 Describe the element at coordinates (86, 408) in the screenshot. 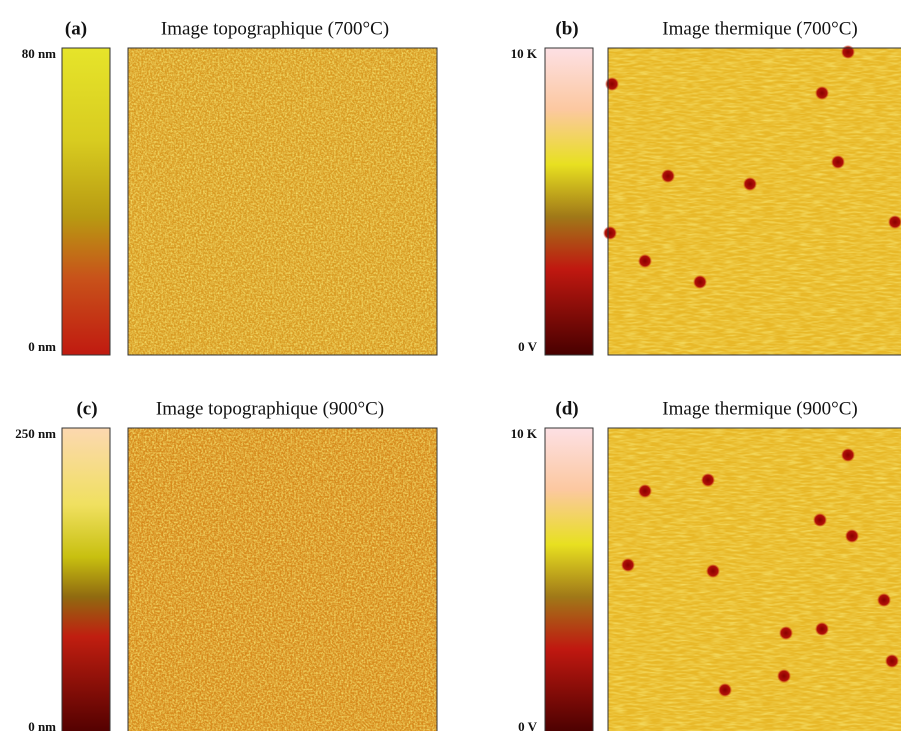

I see `panel-label: (c)` at that location.